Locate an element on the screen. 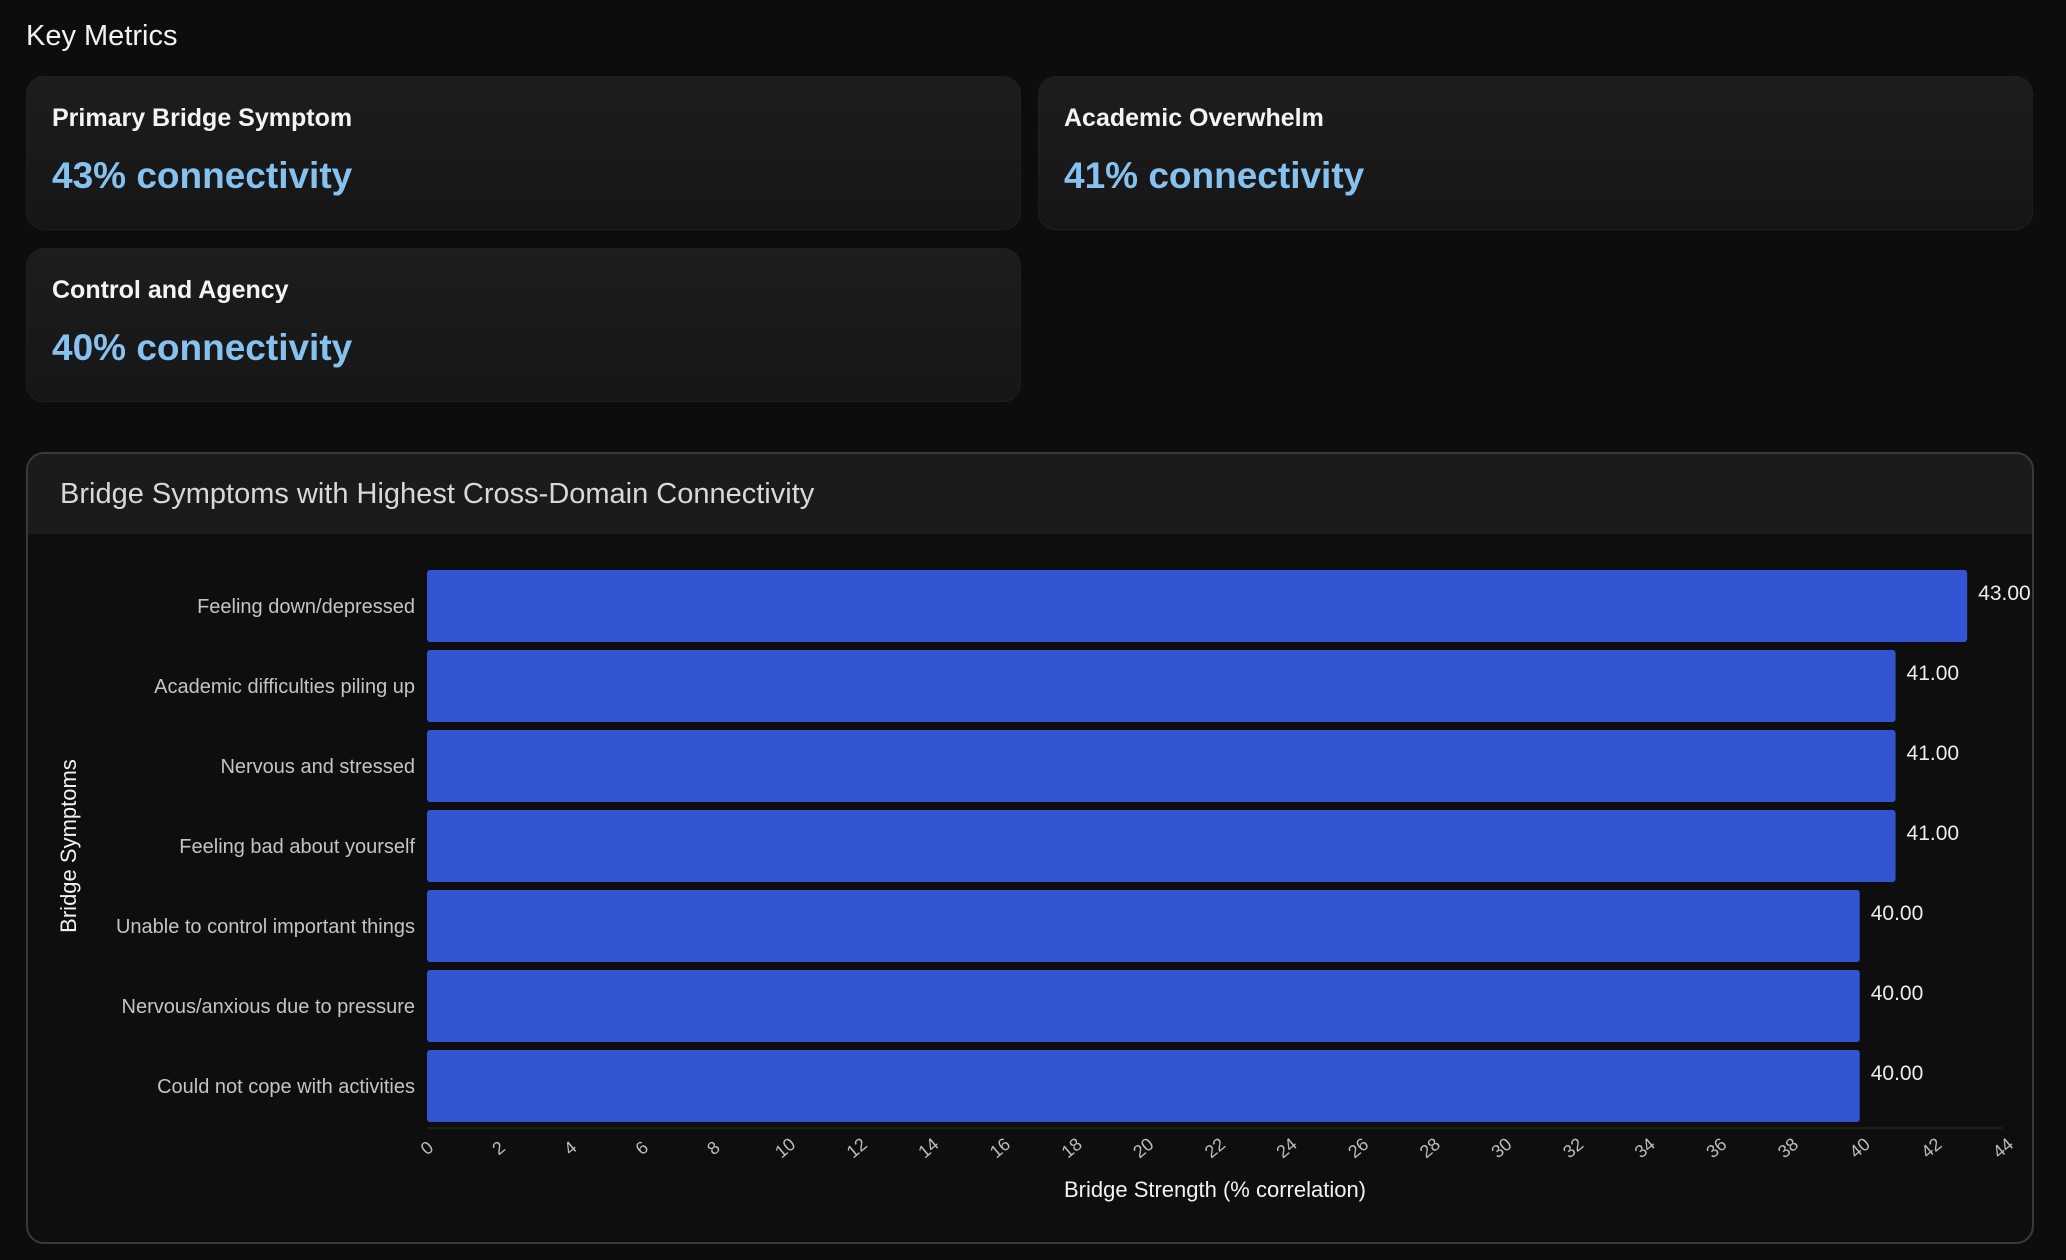  x-tick-label: 20 is located at coordinates (1143, 1148).